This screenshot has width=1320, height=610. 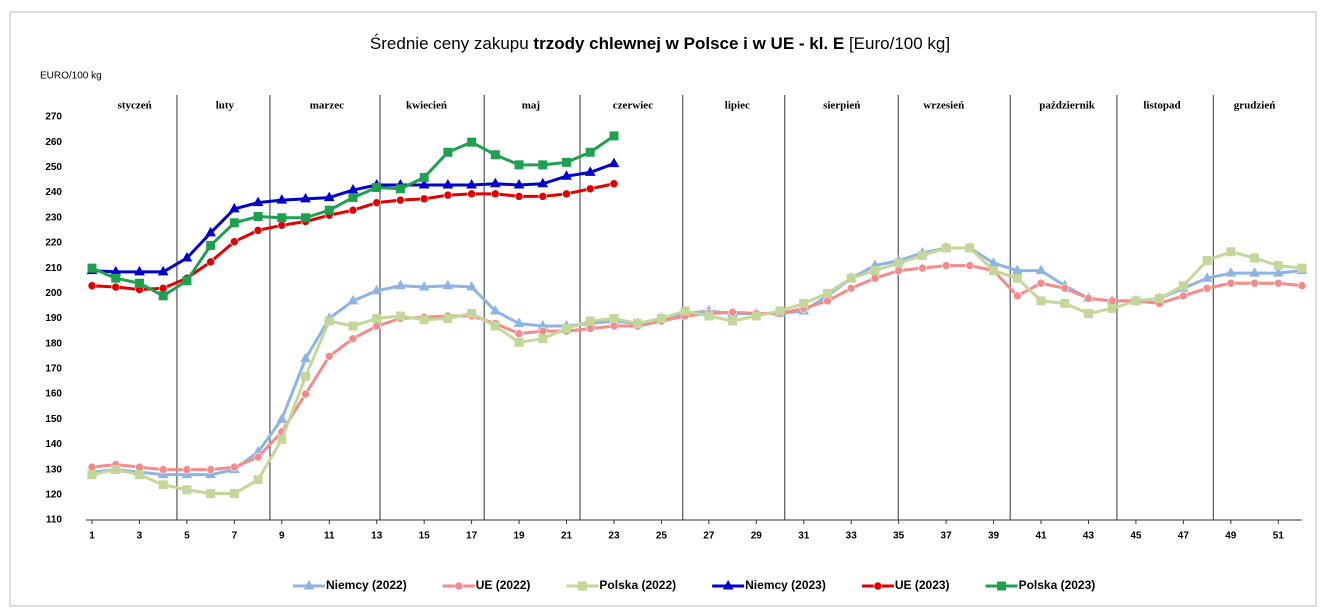 I want to click on x-tick-label: 23, so click(x=614, y=536).